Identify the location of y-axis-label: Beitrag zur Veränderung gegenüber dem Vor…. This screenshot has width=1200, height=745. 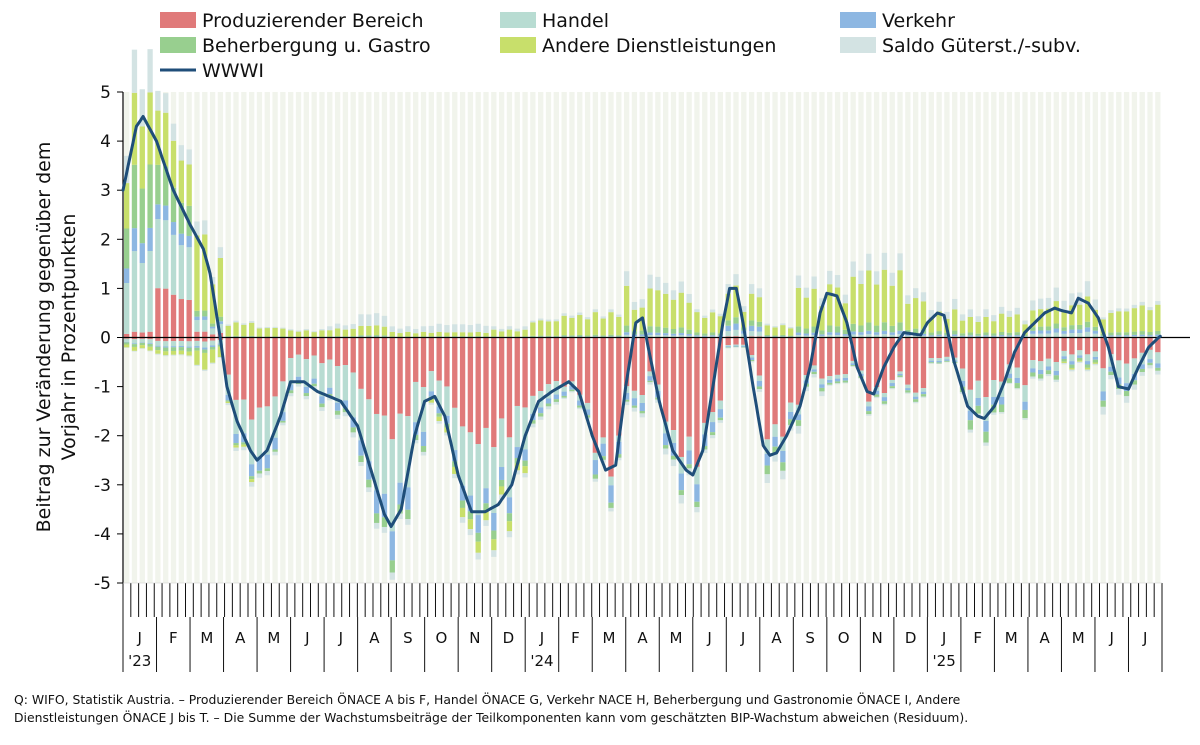
(56, 337).